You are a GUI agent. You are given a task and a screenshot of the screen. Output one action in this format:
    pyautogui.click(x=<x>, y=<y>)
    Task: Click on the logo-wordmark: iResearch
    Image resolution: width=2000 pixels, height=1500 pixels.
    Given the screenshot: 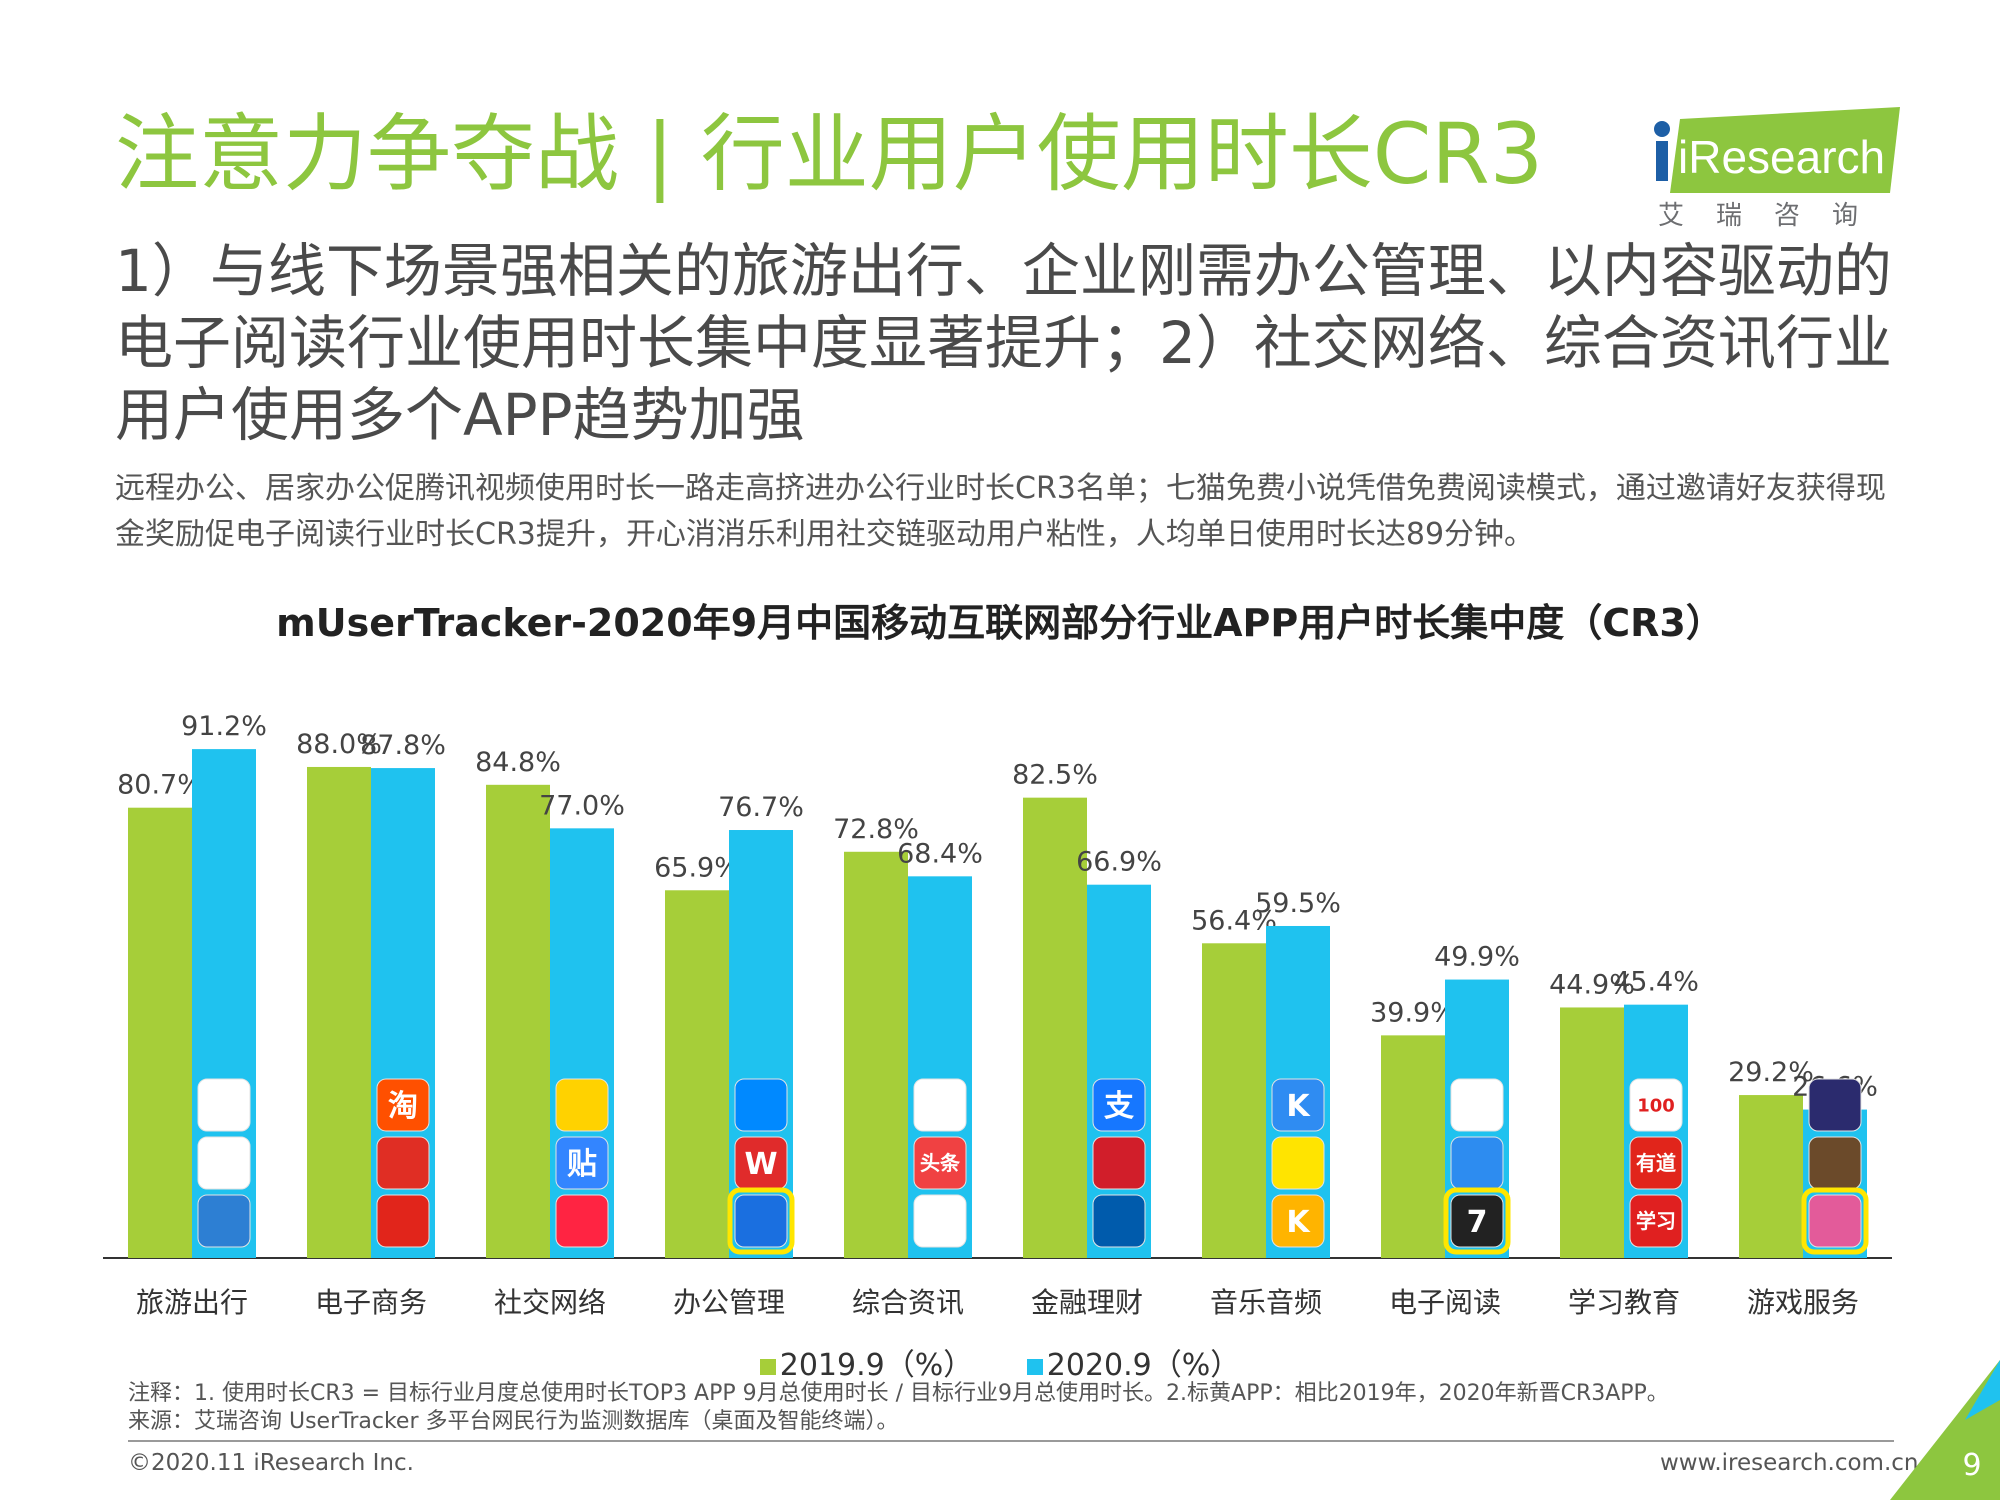 What is the action you would take?
    pyautogui.click(x=1781, y=157)
    